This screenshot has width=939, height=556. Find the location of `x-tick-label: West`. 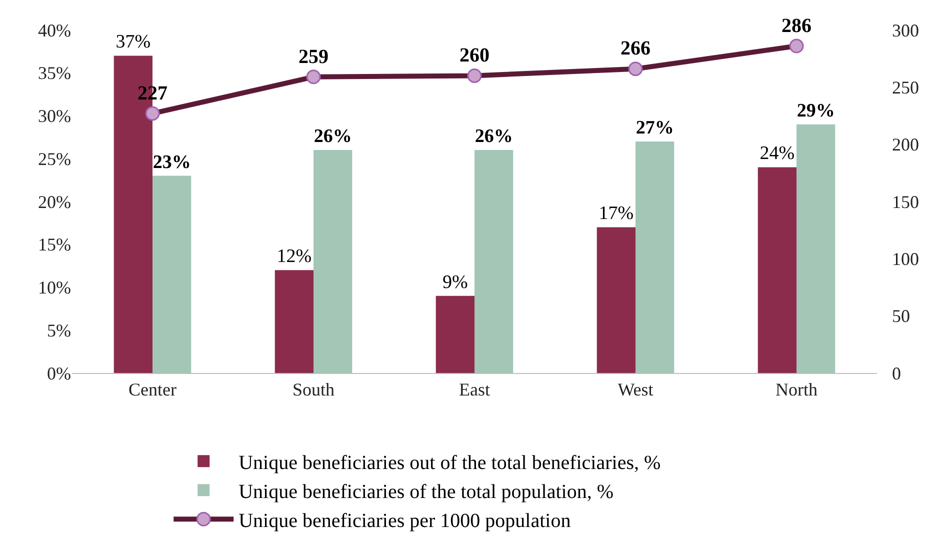

x-tick-label: West is located at coordinates (636, 390).